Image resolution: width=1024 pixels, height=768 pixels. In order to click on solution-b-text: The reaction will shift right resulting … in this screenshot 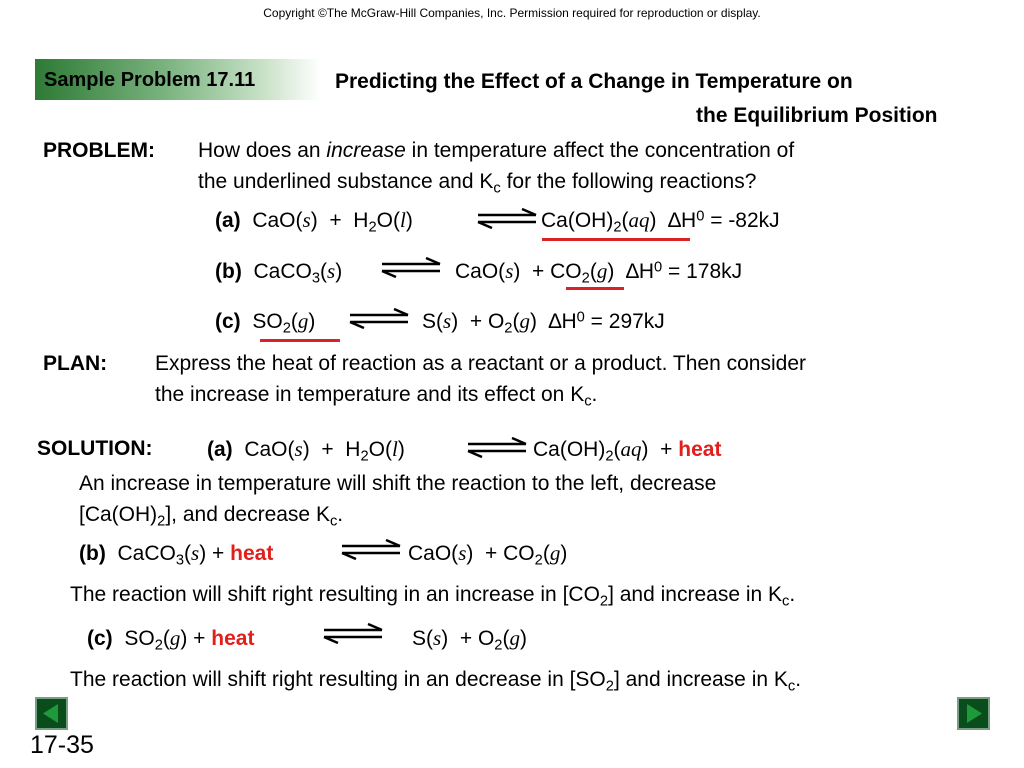, I will do `click(433, 596)`.